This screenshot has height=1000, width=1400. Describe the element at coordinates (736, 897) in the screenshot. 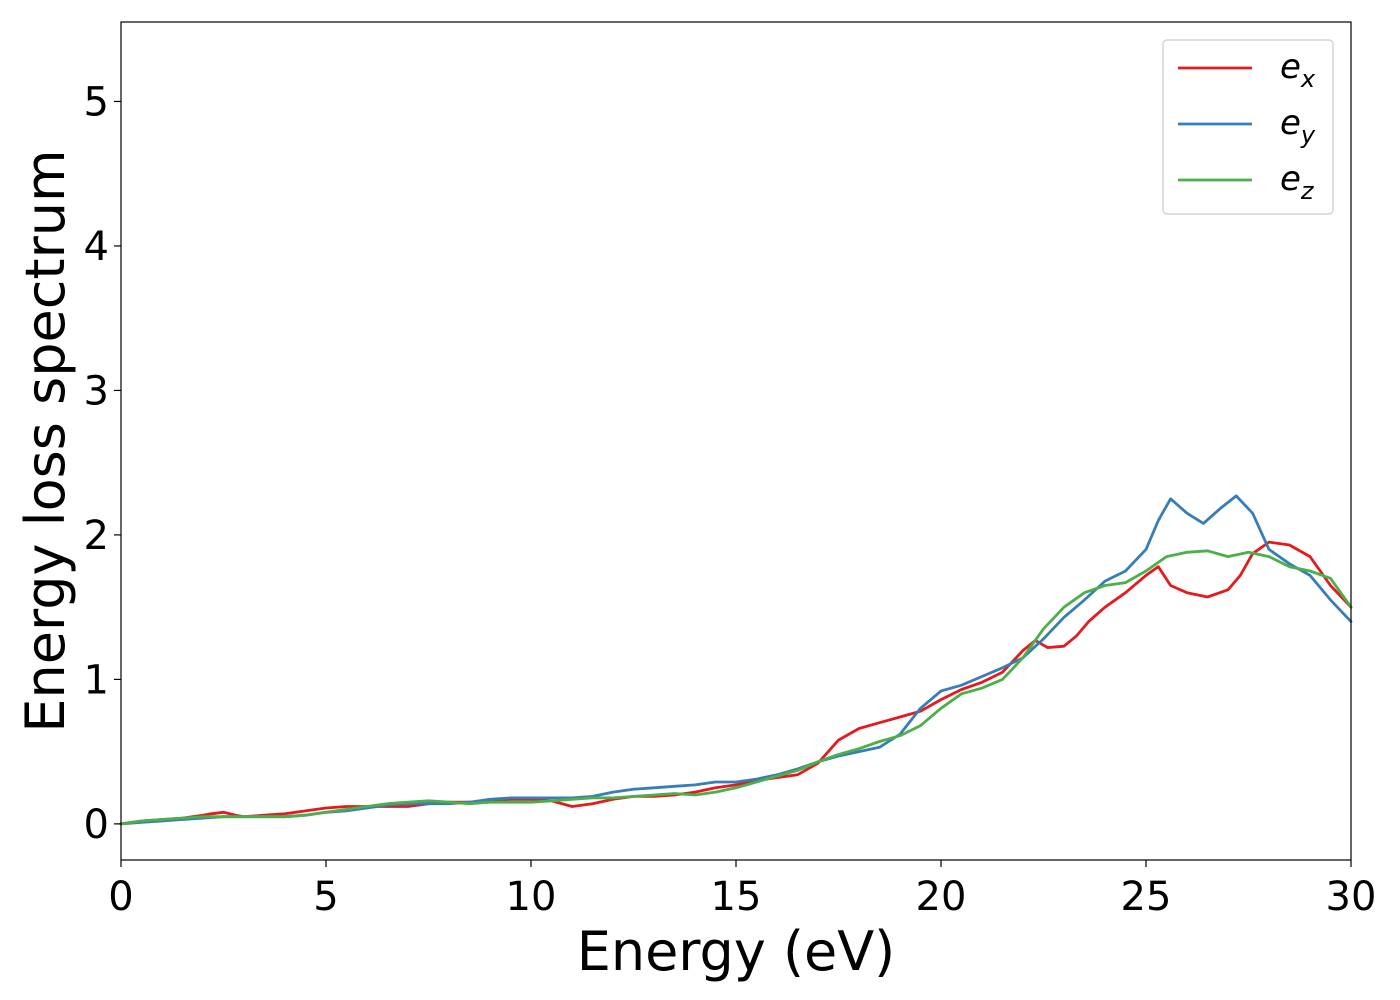

I see `x-tick-label: 15` at that location.